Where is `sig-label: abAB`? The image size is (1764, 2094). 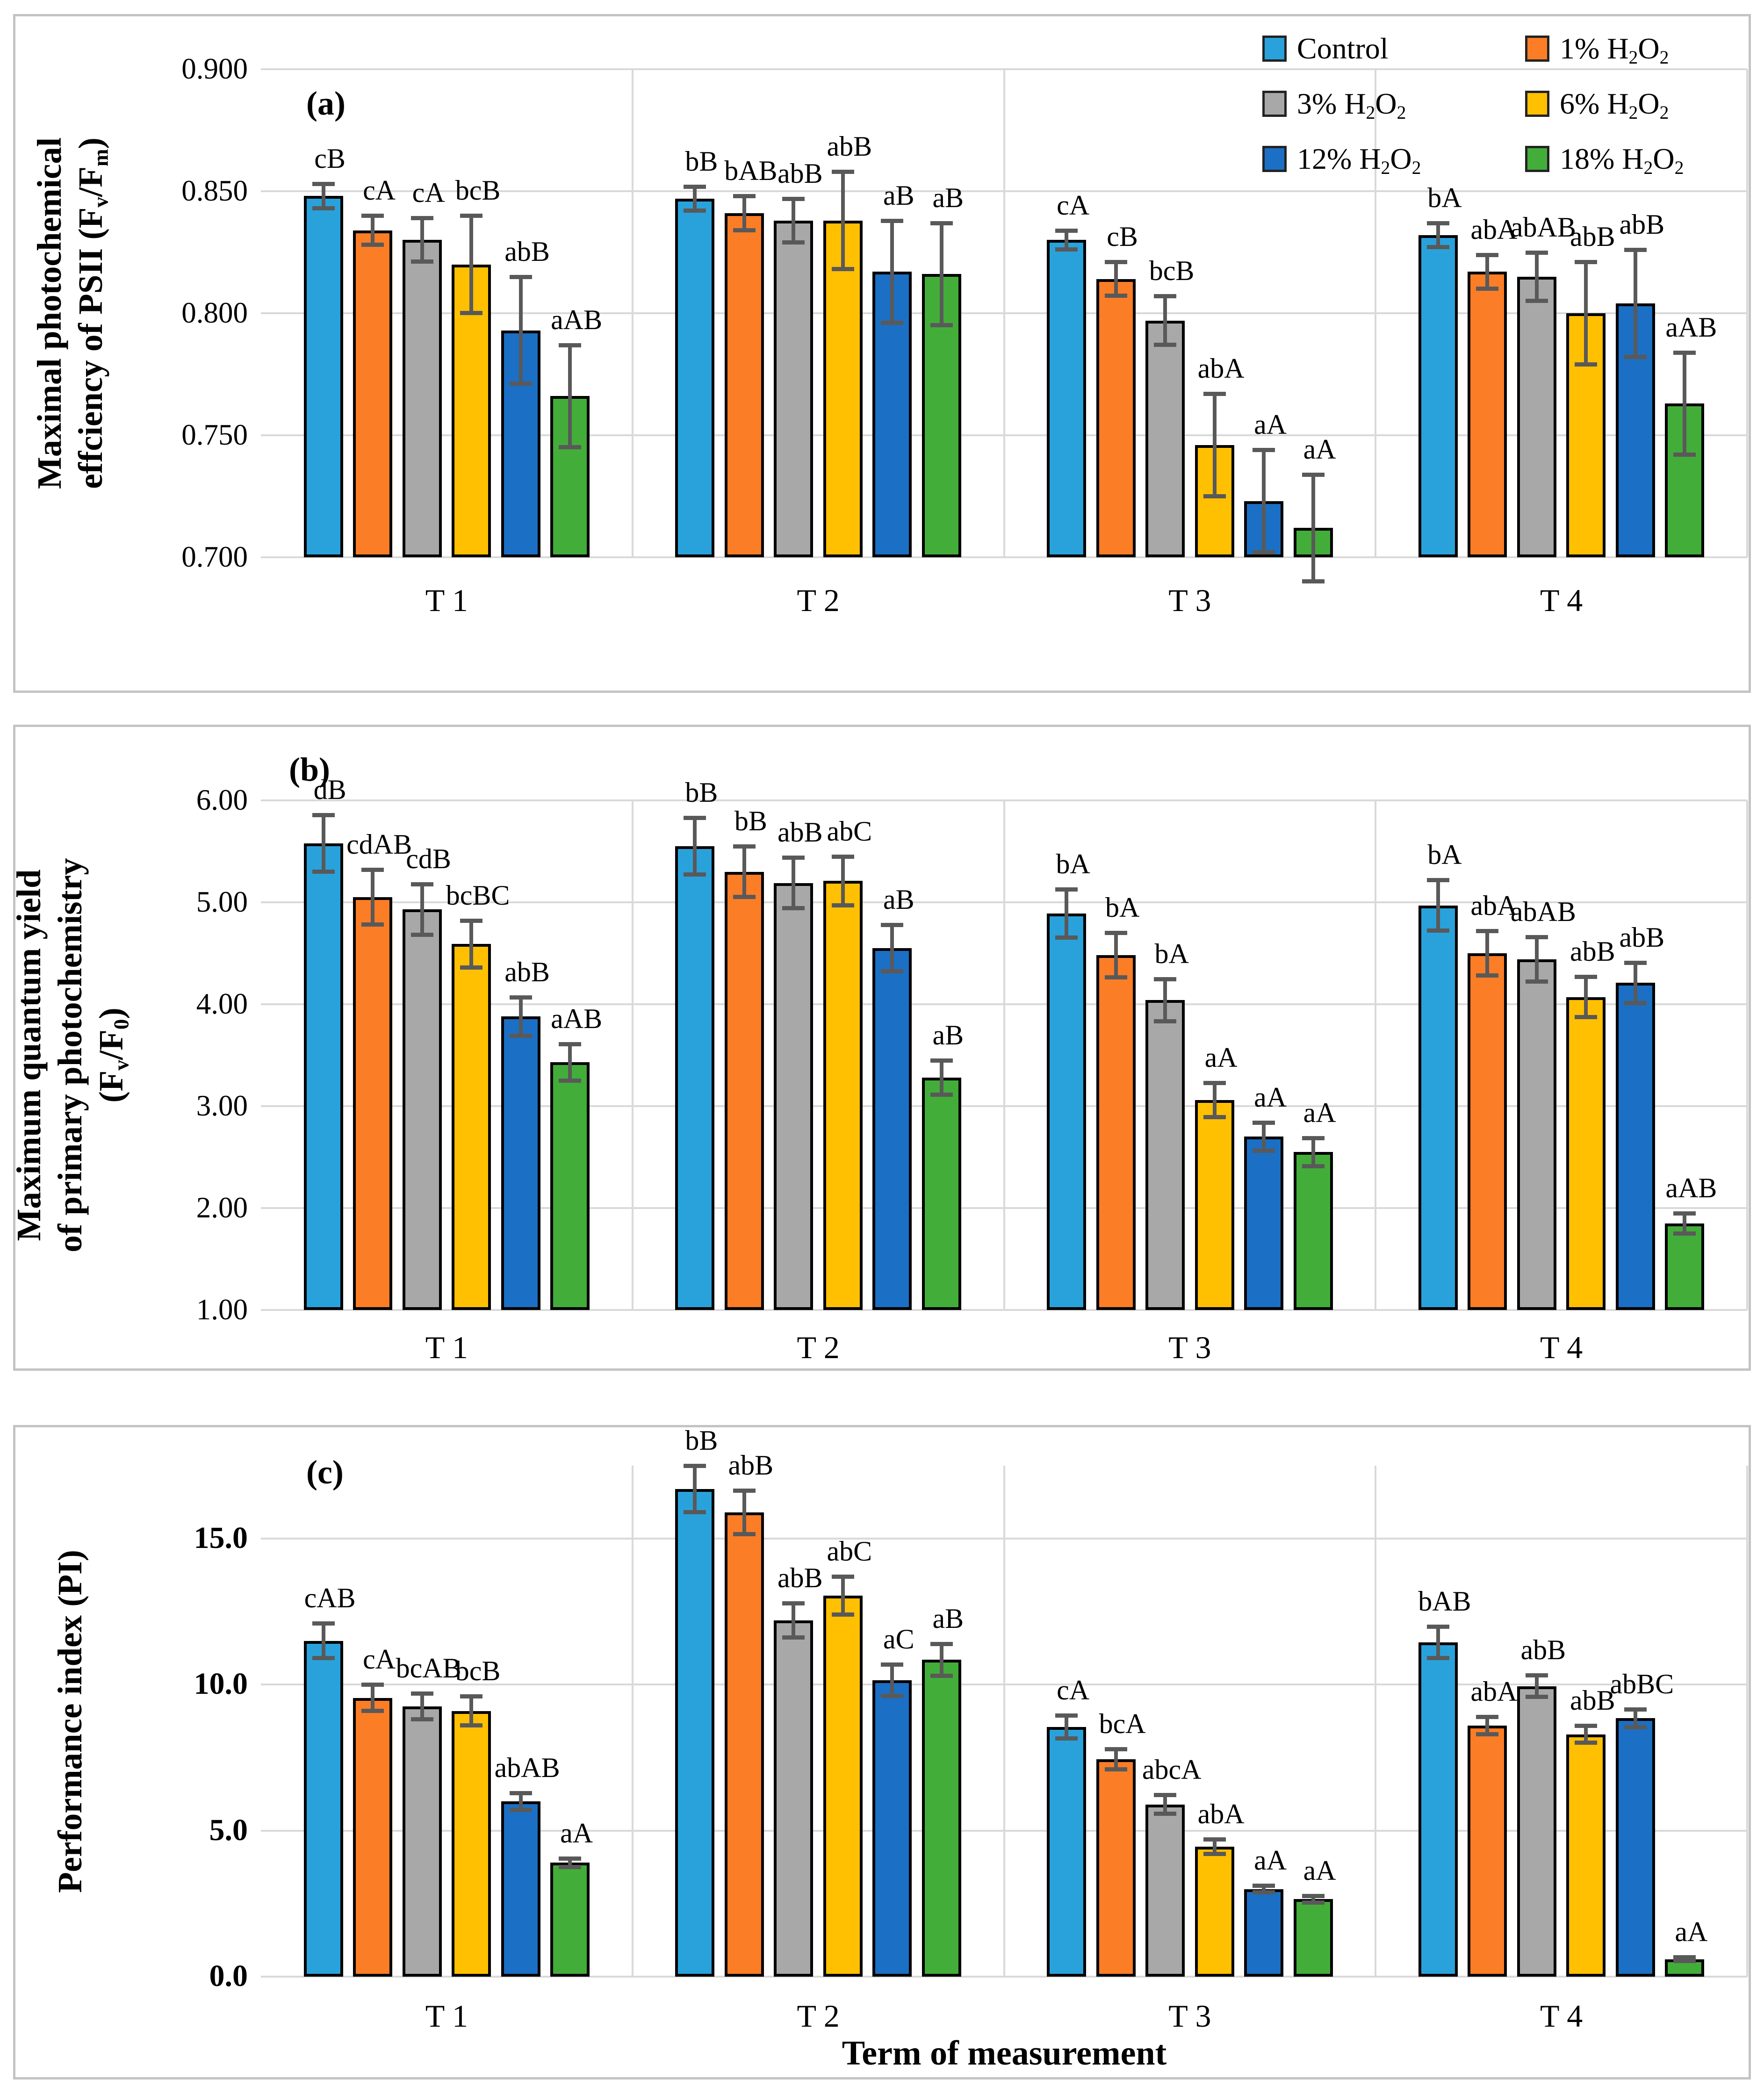
sig-label: abAB is located at coordinates (1543, 912).